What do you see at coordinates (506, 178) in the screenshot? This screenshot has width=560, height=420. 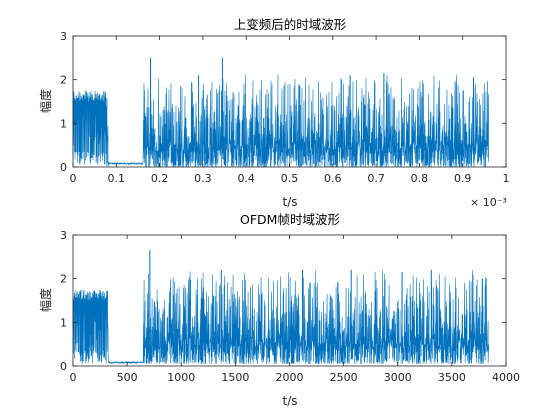 I see `subplot-1-x-tick-label: 1` at bounding box center [506, 178].